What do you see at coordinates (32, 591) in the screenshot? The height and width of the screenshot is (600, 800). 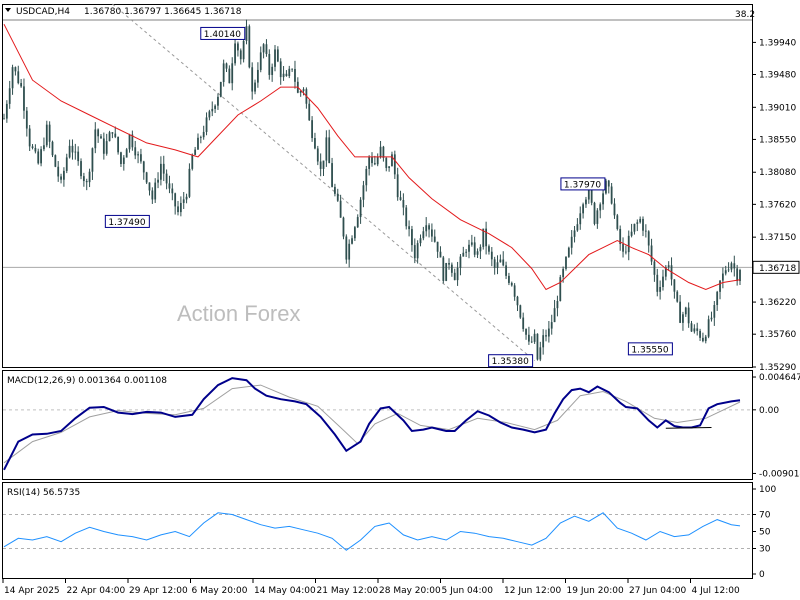 I see `x-tick-label: 14 Apr 2025` at bounding box center [32, 591].